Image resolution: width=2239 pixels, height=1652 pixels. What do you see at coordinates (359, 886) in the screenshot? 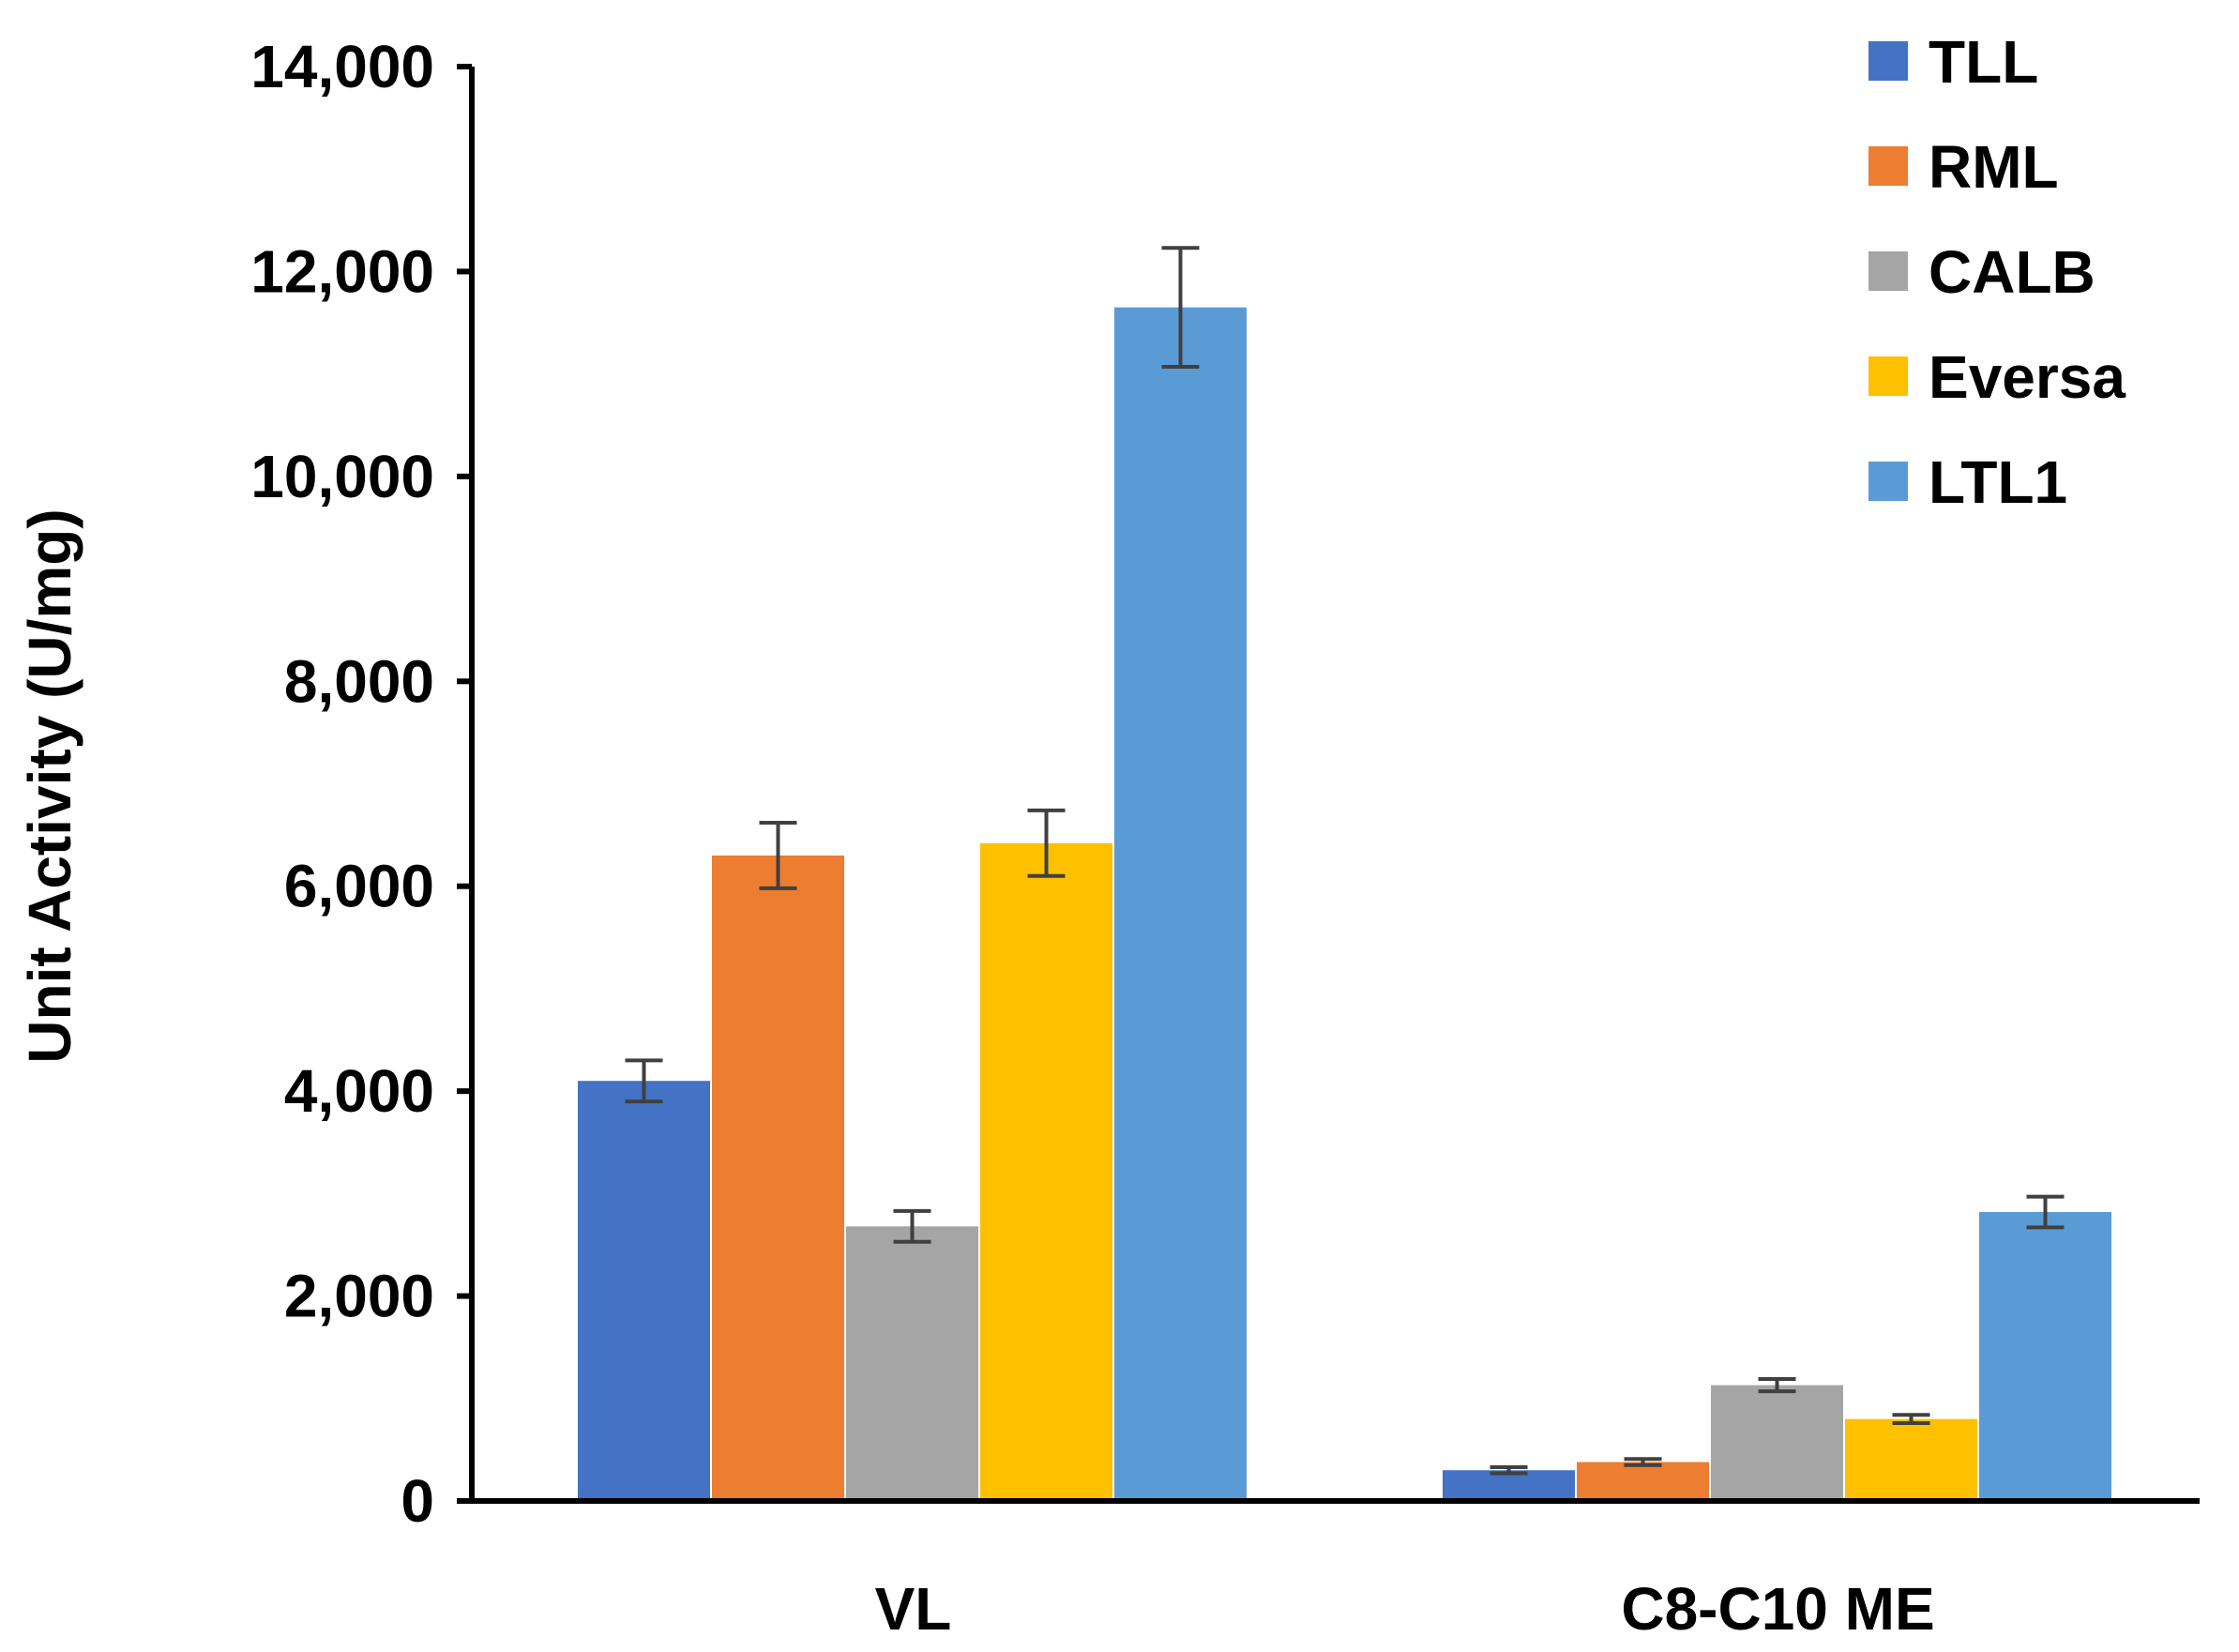
I see `y-tick-label: 6,000` at bounding box center [359, 886].